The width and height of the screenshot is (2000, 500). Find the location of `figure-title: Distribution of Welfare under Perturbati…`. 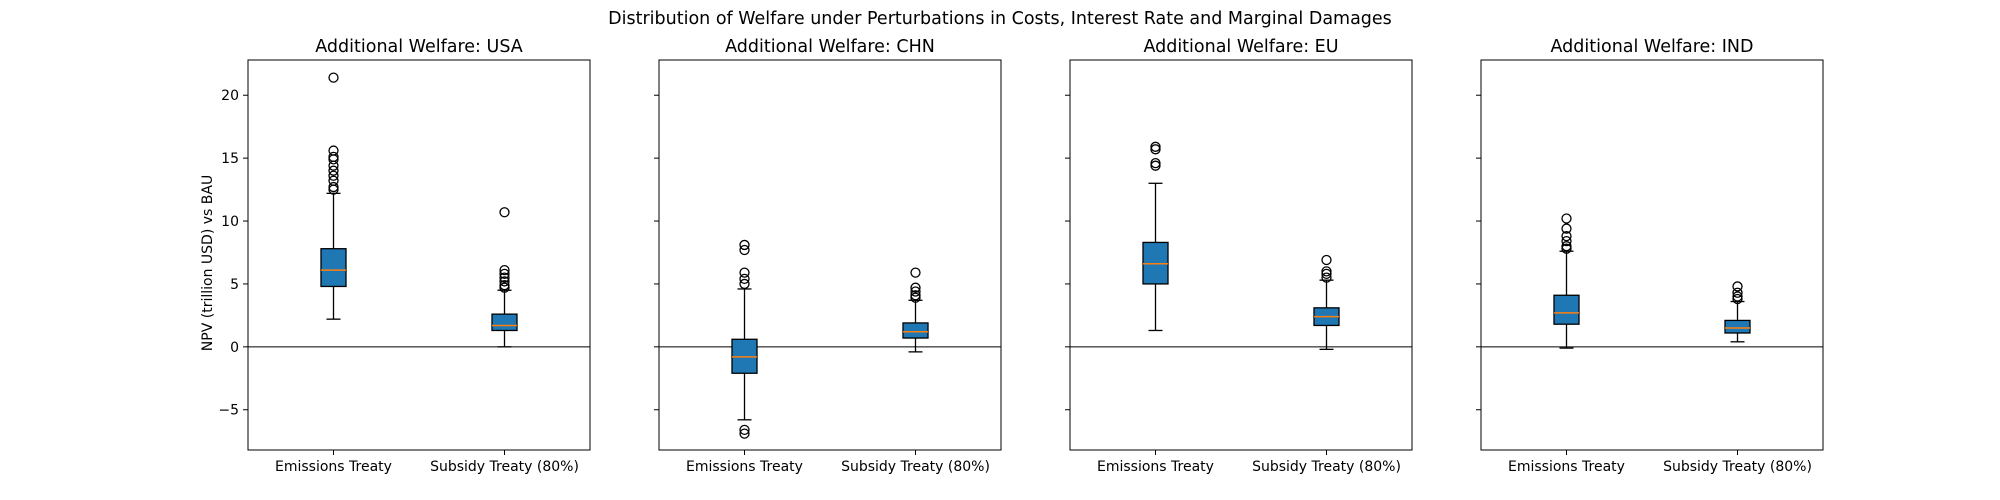

figure-title: Distribution of Welfare under Perturbati… is located at coordinates (1000, 19).